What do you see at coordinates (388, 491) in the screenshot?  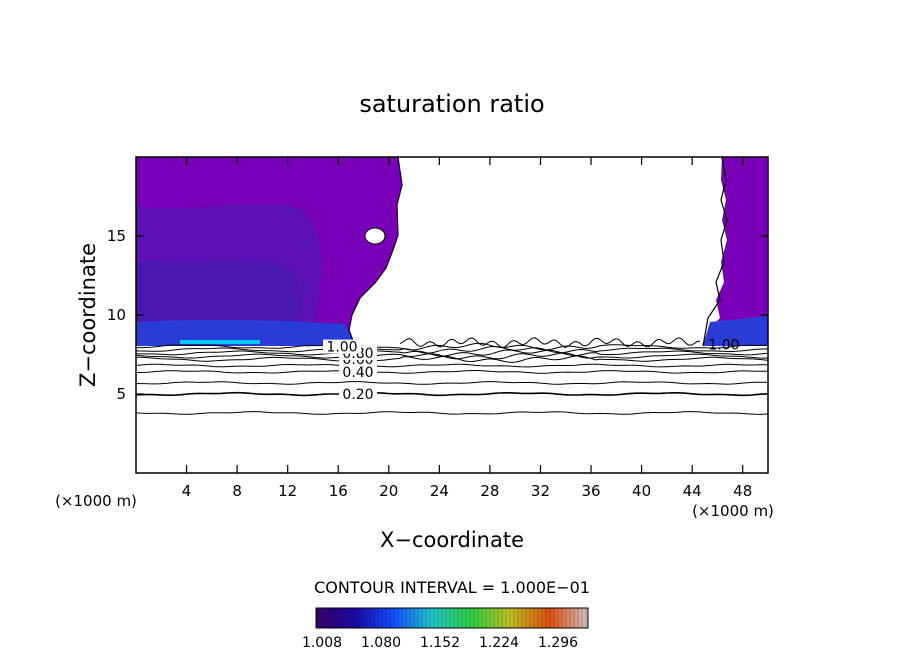 I see `x-tick-label: 20` at bounding box center [388, 491].